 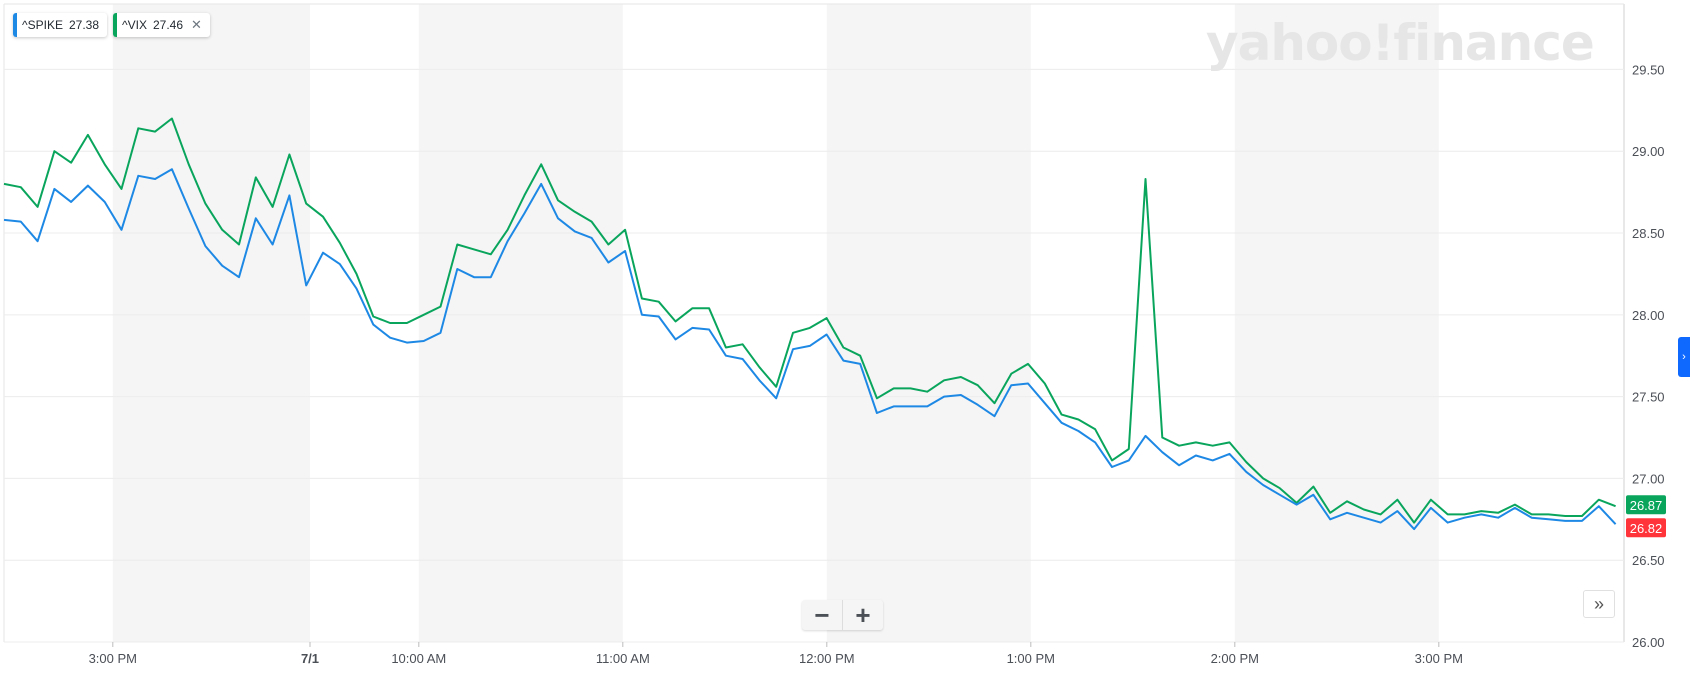 I want to click on zoom-out-button: −, so click(x=822, y=614).